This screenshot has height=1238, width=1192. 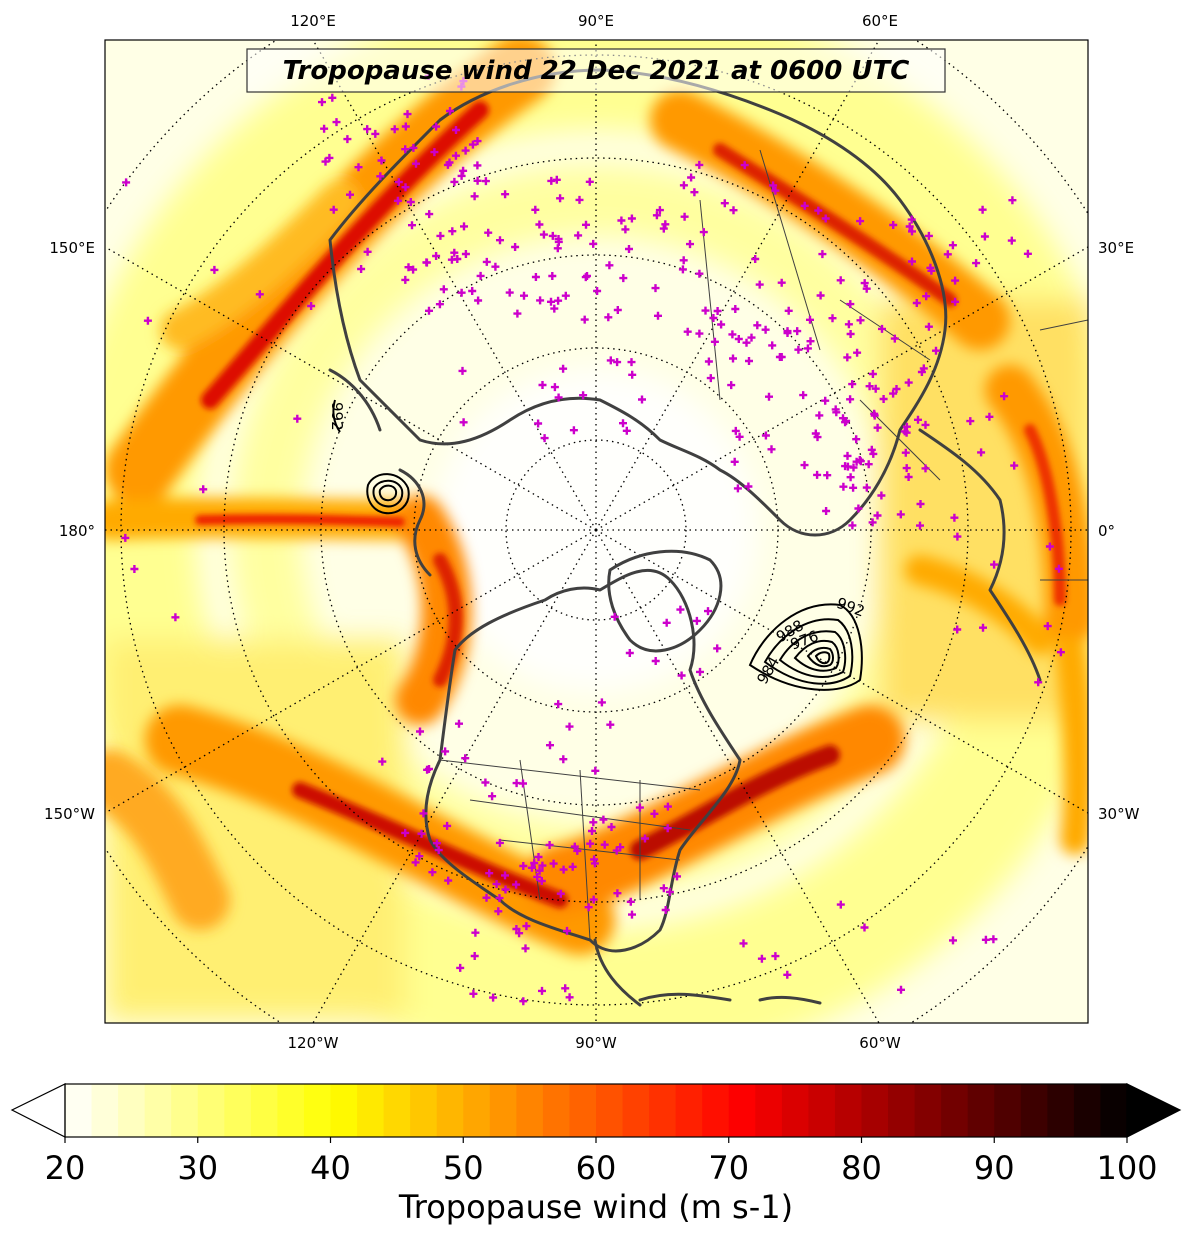 I want to click on lon-label-right: 30°W, so click(x=1119, y=814).